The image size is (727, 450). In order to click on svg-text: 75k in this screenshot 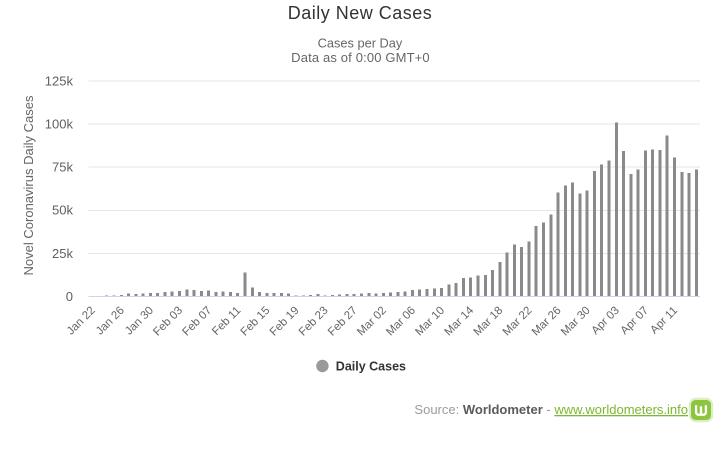, I will do `click(62, 167)`.